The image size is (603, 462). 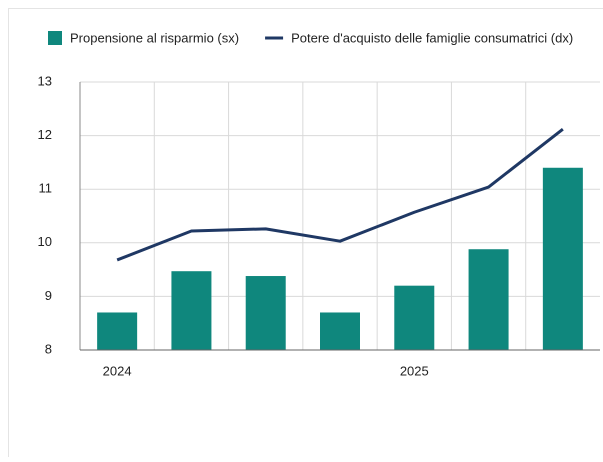 What do you see at coordinates (48, 295) in the screenshot?
I see `y-tick-label: 9` at bounding box center [48, 295].